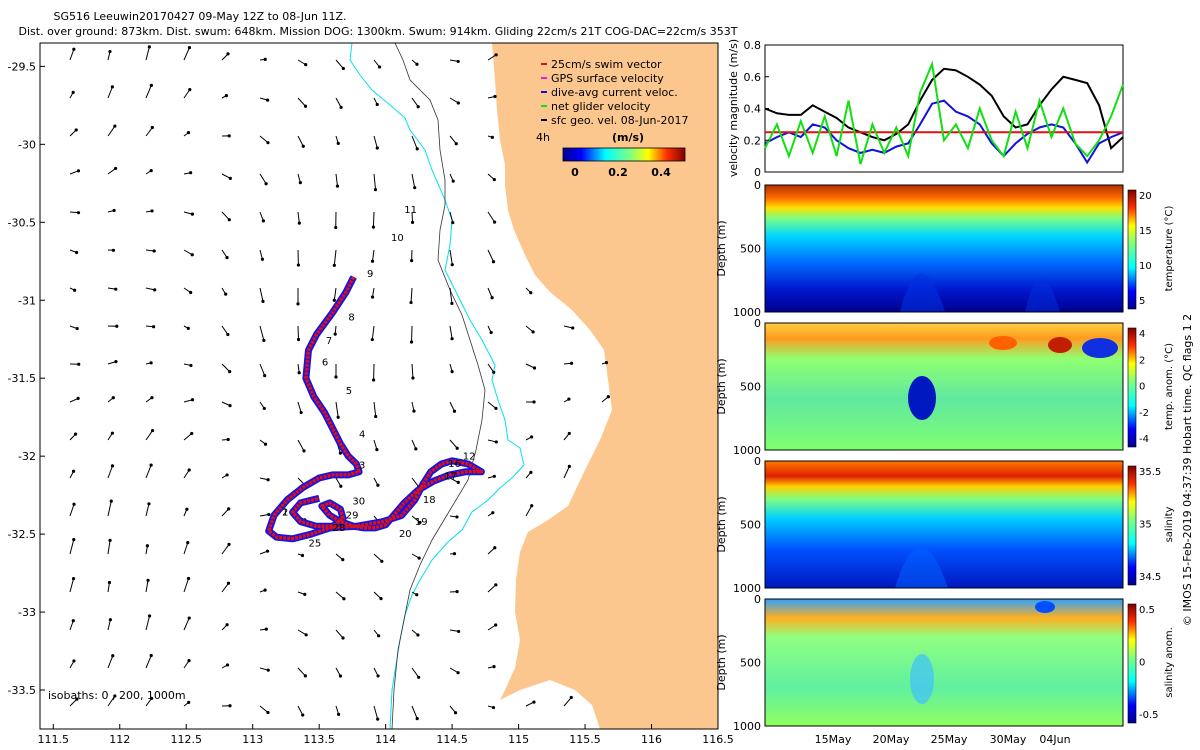 The width and height of the screenshot is (1200, 750). Describe the element at coordinates (750, 663) in the screenshot. I see `heatmap-ytick-label: 500` at that location.